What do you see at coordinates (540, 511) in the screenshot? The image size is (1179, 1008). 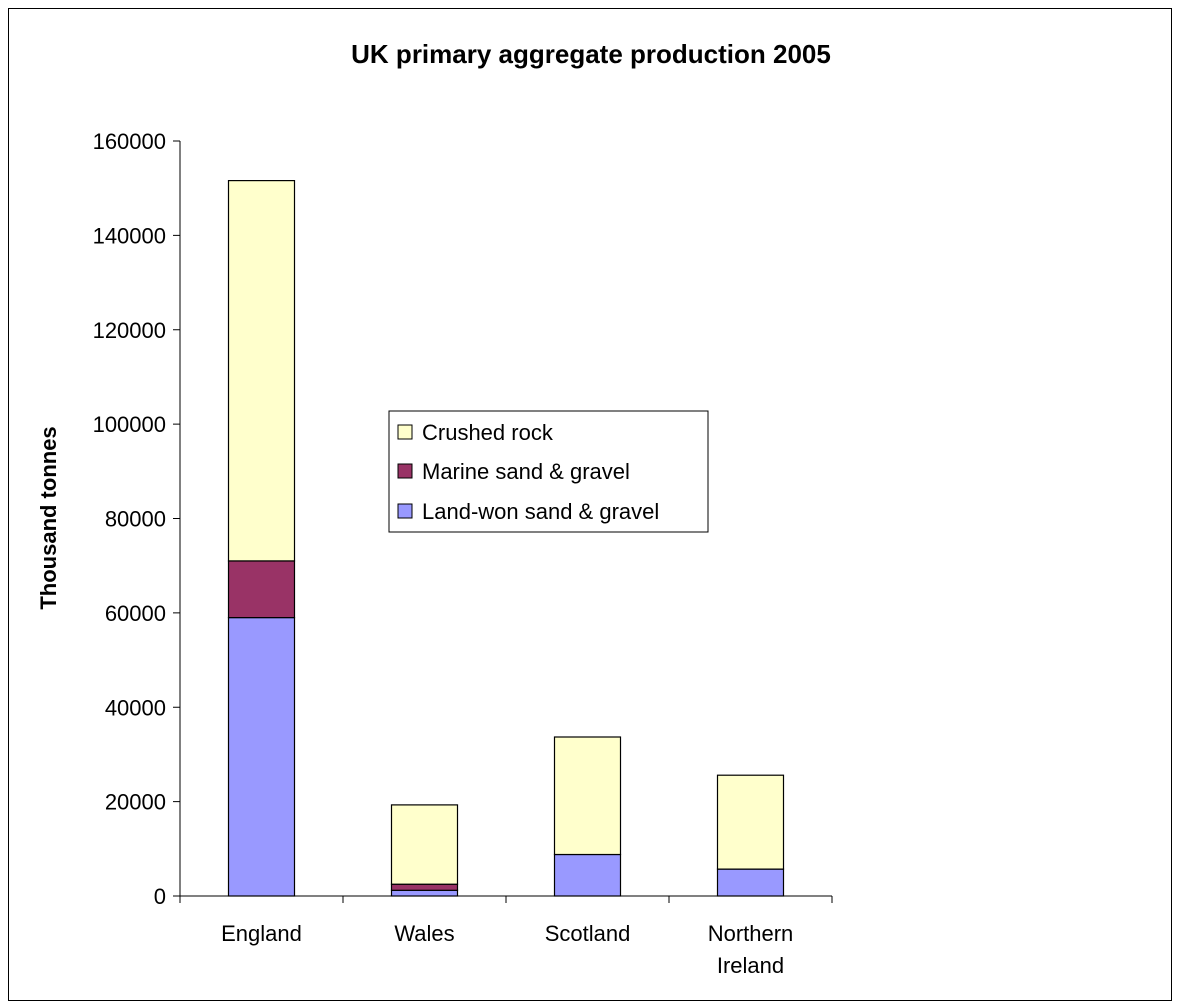 I see `legend-label-0: Land-won sand & gravel` at bounding box center [540, 511].